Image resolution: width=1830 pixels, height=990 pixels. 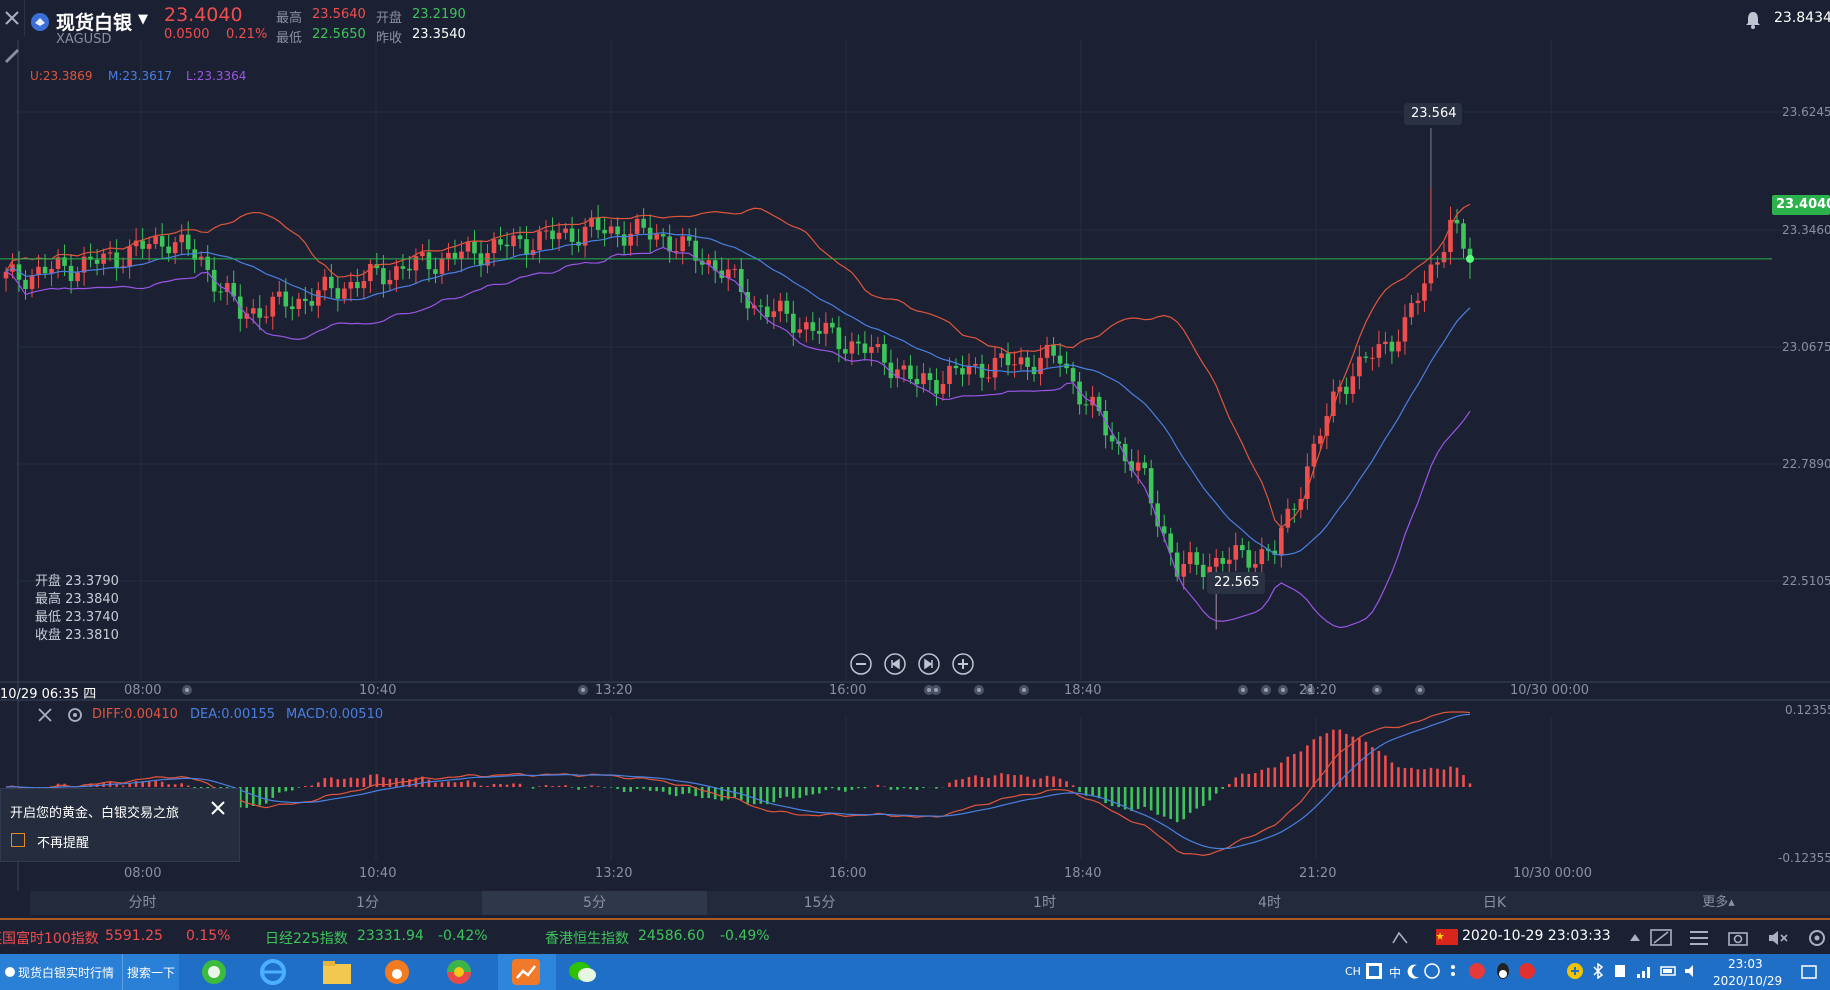 What do you see at coordinates (583, 972) in the screenshot?
I see `wechat-icon` at bounding box center [583, 972].